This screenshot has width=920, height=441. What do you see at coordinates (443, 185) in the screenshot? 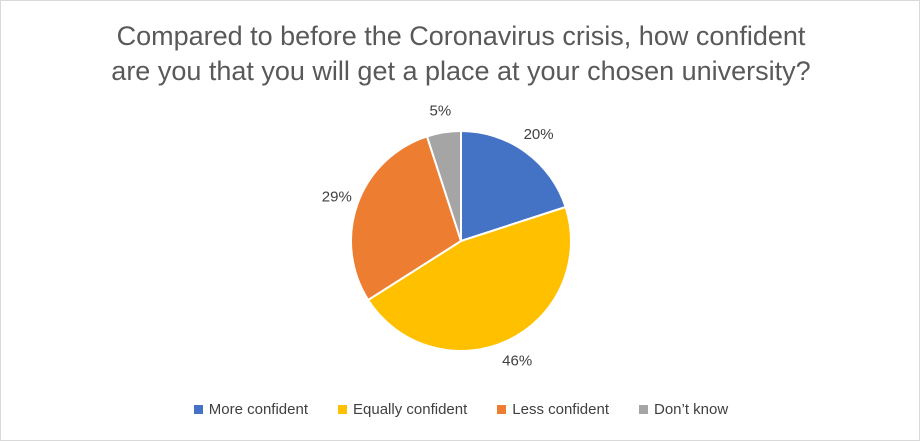
I see `pie-slice-dont-know` at bounding box center [443, 185].